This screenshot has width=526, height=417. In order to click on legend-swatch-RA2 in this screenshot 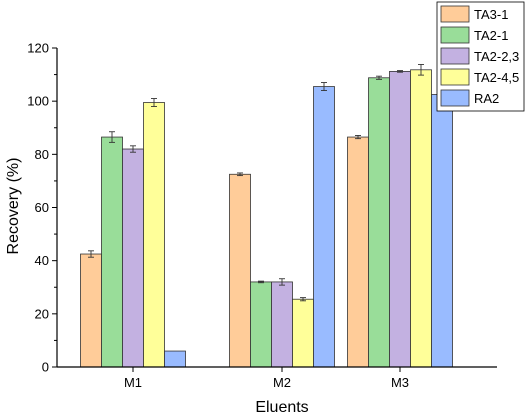, I will do `click(455, 98)`.